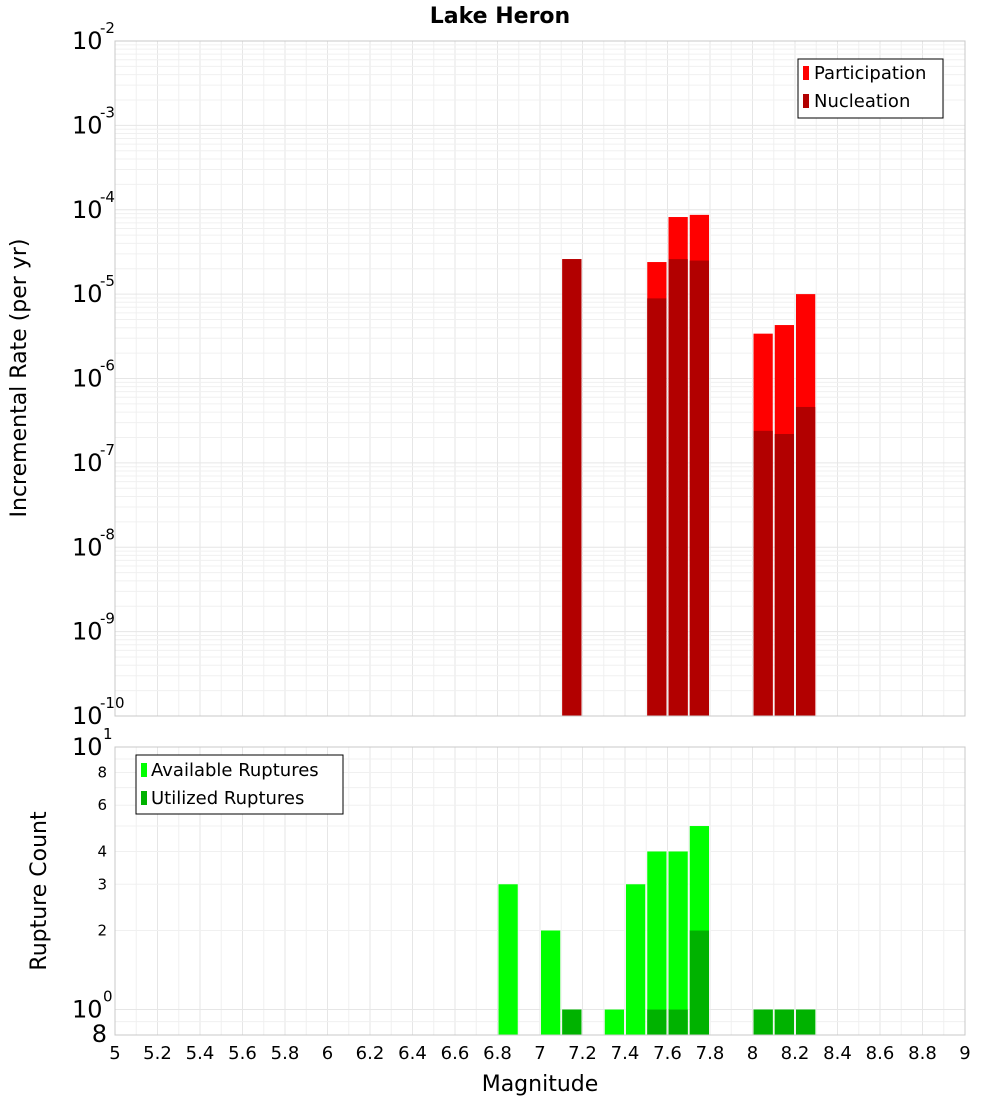  I want to click on magnitude-x-tick: 8.2, so click(795, 1053).